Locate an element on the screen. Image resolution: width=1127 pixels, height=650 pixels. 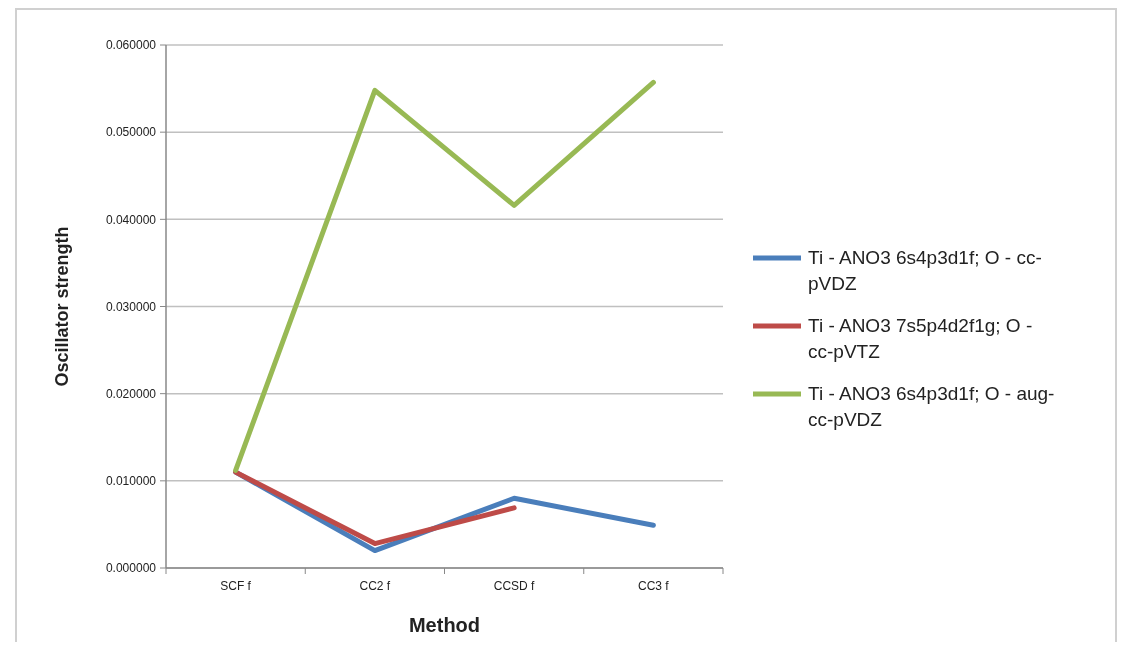
x-tick-label: CCSD f is located at coordinates (514, 586).